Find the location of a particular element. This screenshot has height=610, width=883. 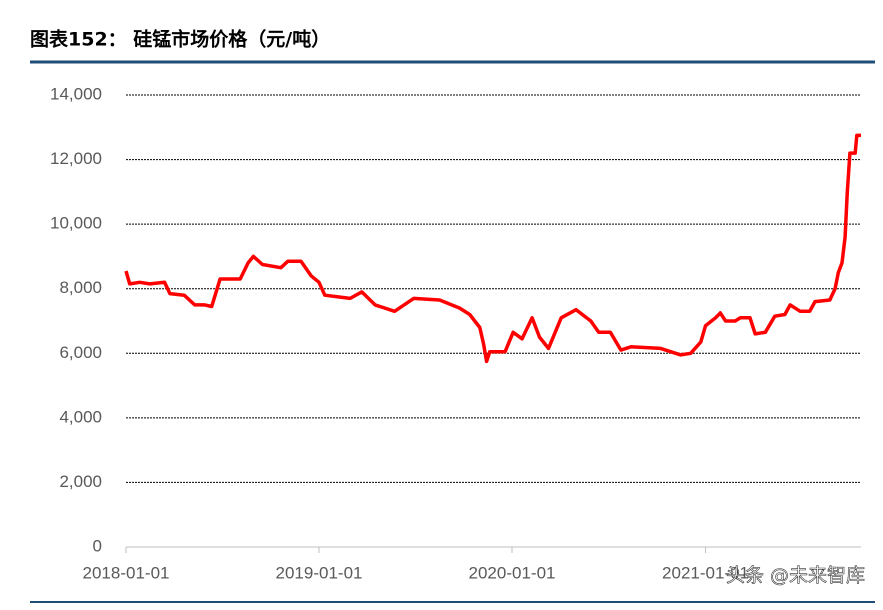

x-tick-label: 2020-01-01 is located at coordinates (512, 572).